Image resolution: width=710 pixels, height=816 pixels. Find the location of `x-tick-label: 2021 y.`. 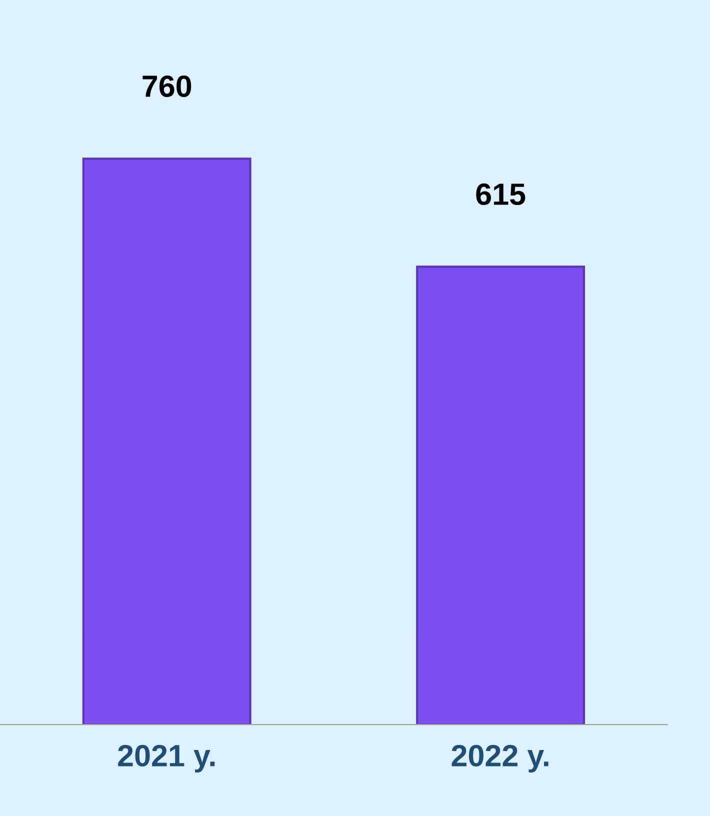

x-tick-label: 2021 y. is located at coordinates (166, 758).